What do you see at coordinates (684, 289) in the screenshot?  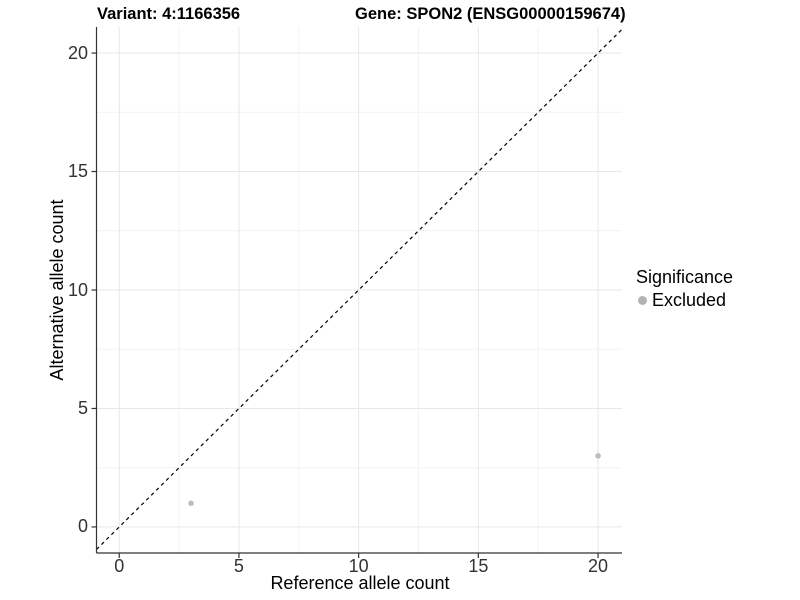 I see `legend: Significance Excluded` at bounding box center [684, 289].